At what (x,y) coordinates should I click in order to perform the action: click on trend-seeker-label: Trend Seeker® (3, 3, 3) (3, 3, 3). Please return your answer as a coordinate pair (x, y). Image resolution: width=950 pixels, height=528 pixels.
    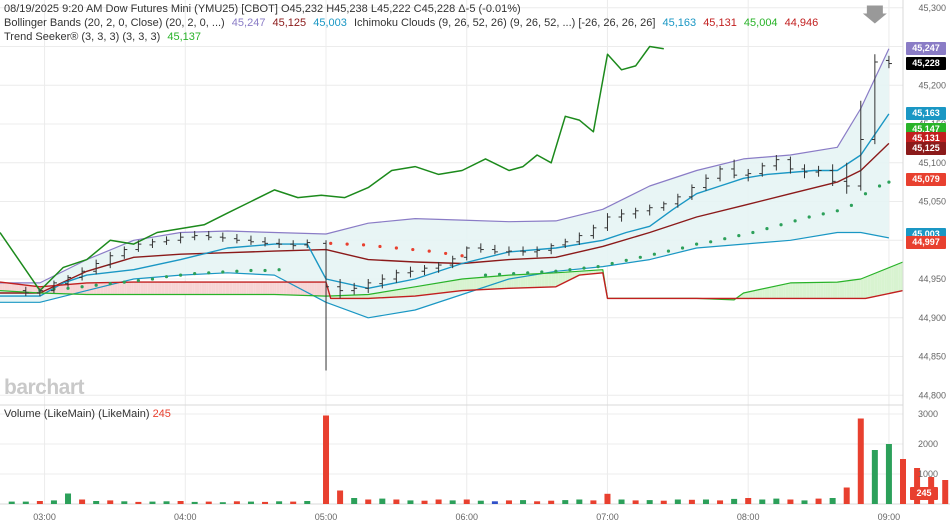
    Looking at the image, I should click on (82, 37).